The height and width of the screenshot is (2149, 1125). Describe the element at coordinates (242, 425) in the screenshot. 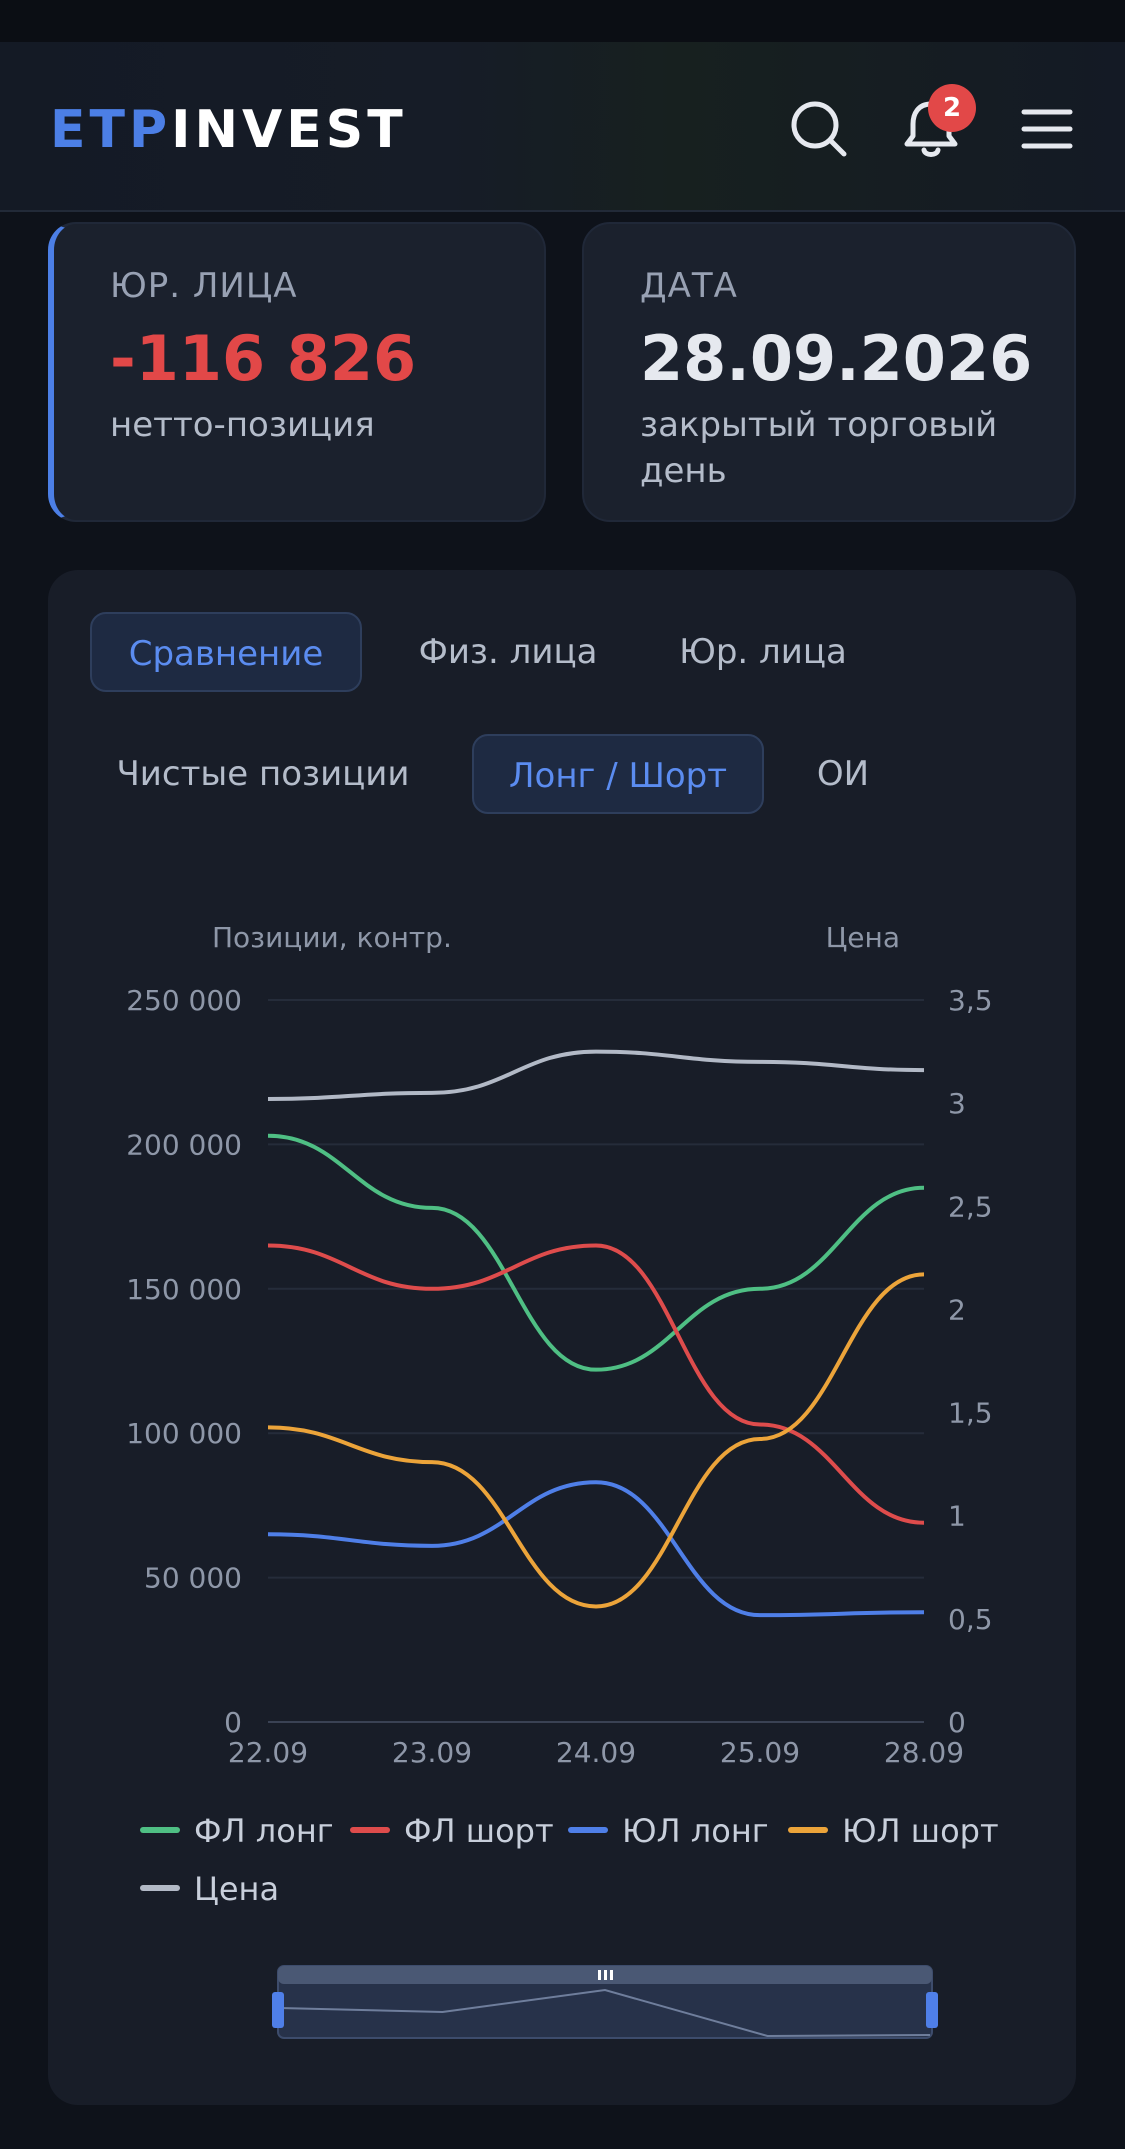

I see `card-subtitle: нетто-позиция` at that location.